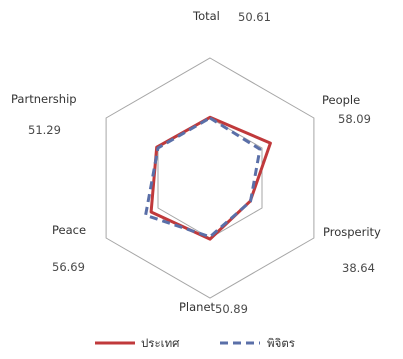 This screenshot has width=403, height=359. What do you see at coordinates (160, 343) in the screenshot?
I see `legend-label-country: ประเทศ` at bounding box center [160, 343].